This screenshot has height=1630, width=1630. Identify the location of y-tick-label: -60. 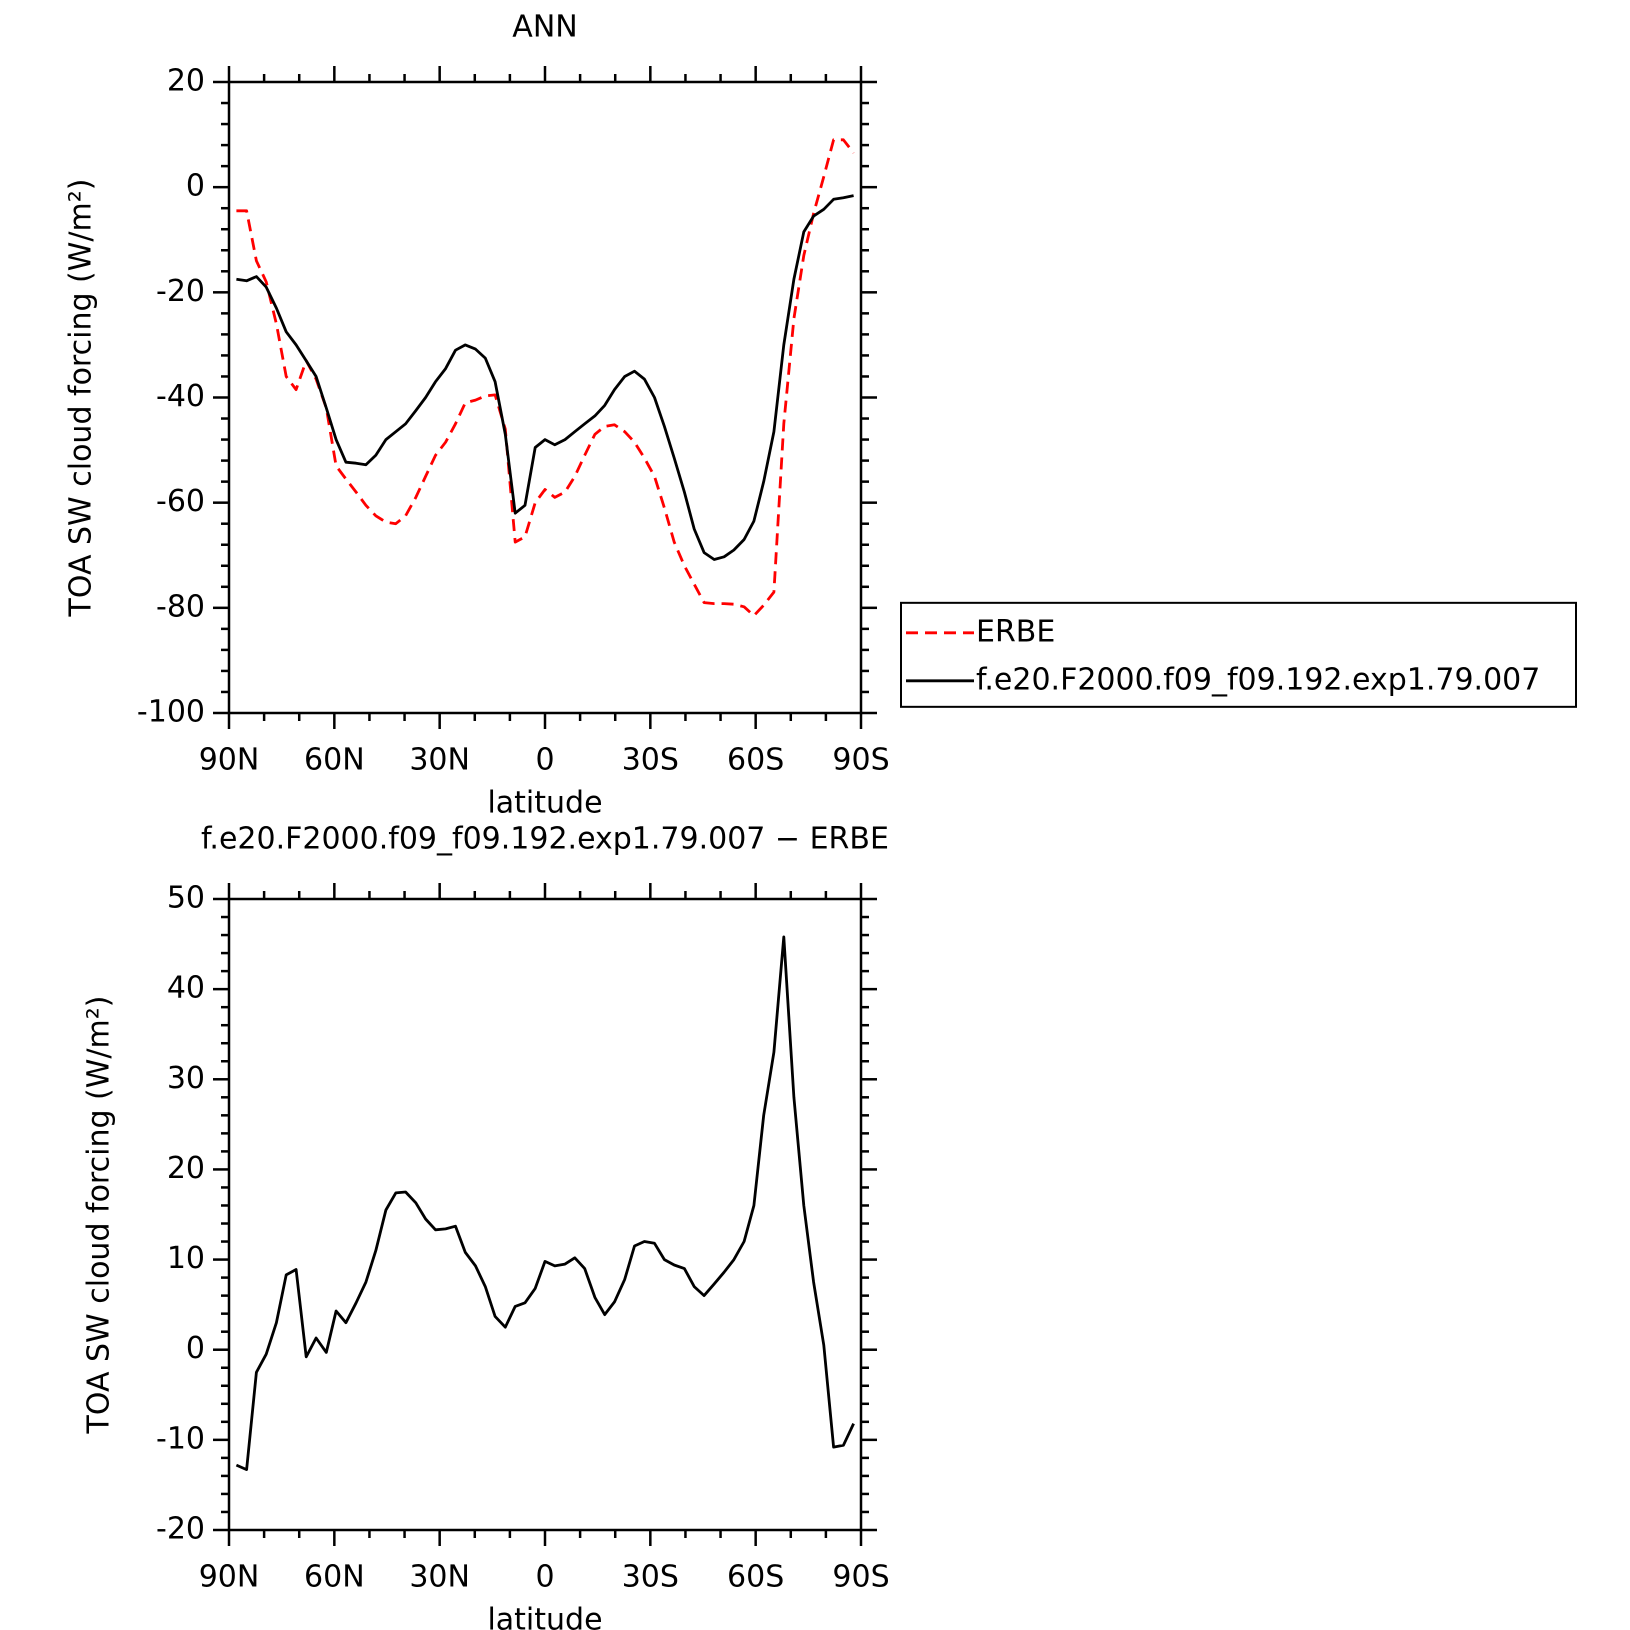
(180, 501).